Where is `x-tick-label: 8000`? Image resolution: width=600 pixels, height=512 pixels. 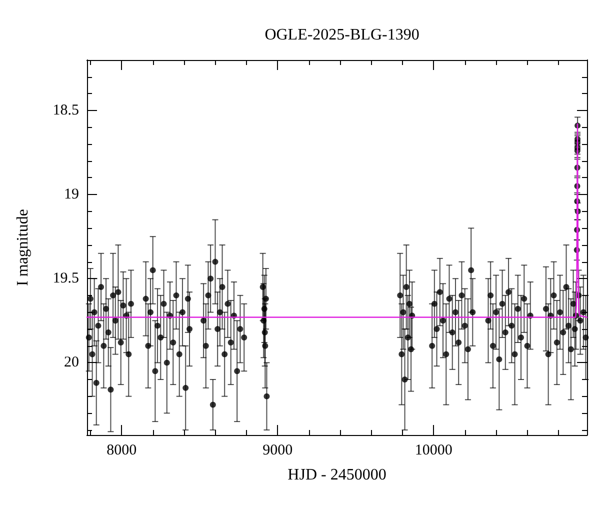 x-tick-label: 8000 is located at coordinates (121, 450).